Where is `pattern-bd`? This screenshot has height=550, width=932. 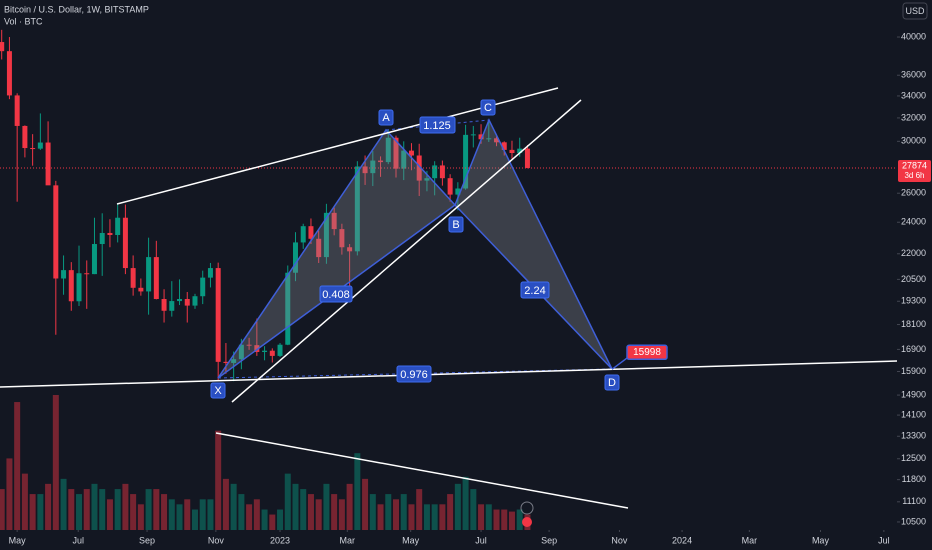
pattern-bd is located at coordinates (533, 287).